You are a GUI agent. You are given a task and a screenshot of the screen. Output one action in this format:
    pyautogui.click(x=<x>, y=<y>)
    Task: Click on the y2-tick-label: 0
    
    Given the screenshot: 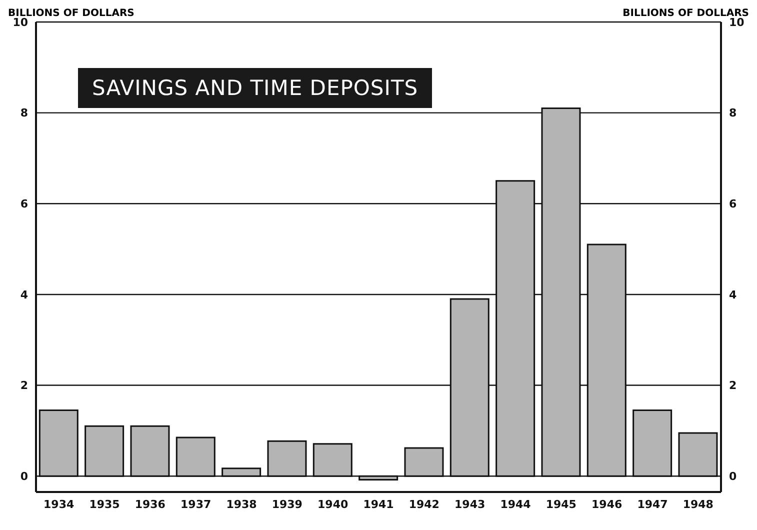 What is the action you would take?
    pyautogui.click(x=733, y=477)
    